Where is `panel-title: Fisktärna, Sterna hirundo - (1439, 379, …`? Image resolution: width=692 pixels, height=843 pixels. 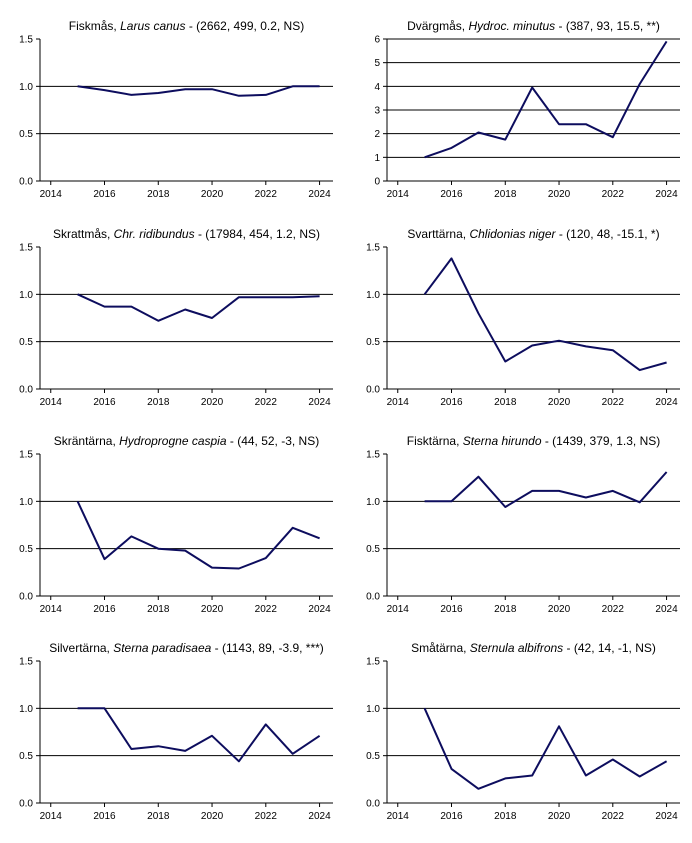
panel-title: Fisktärna, Sterna hirundo - (1439, 379, … is located at coordinates (533, 441).